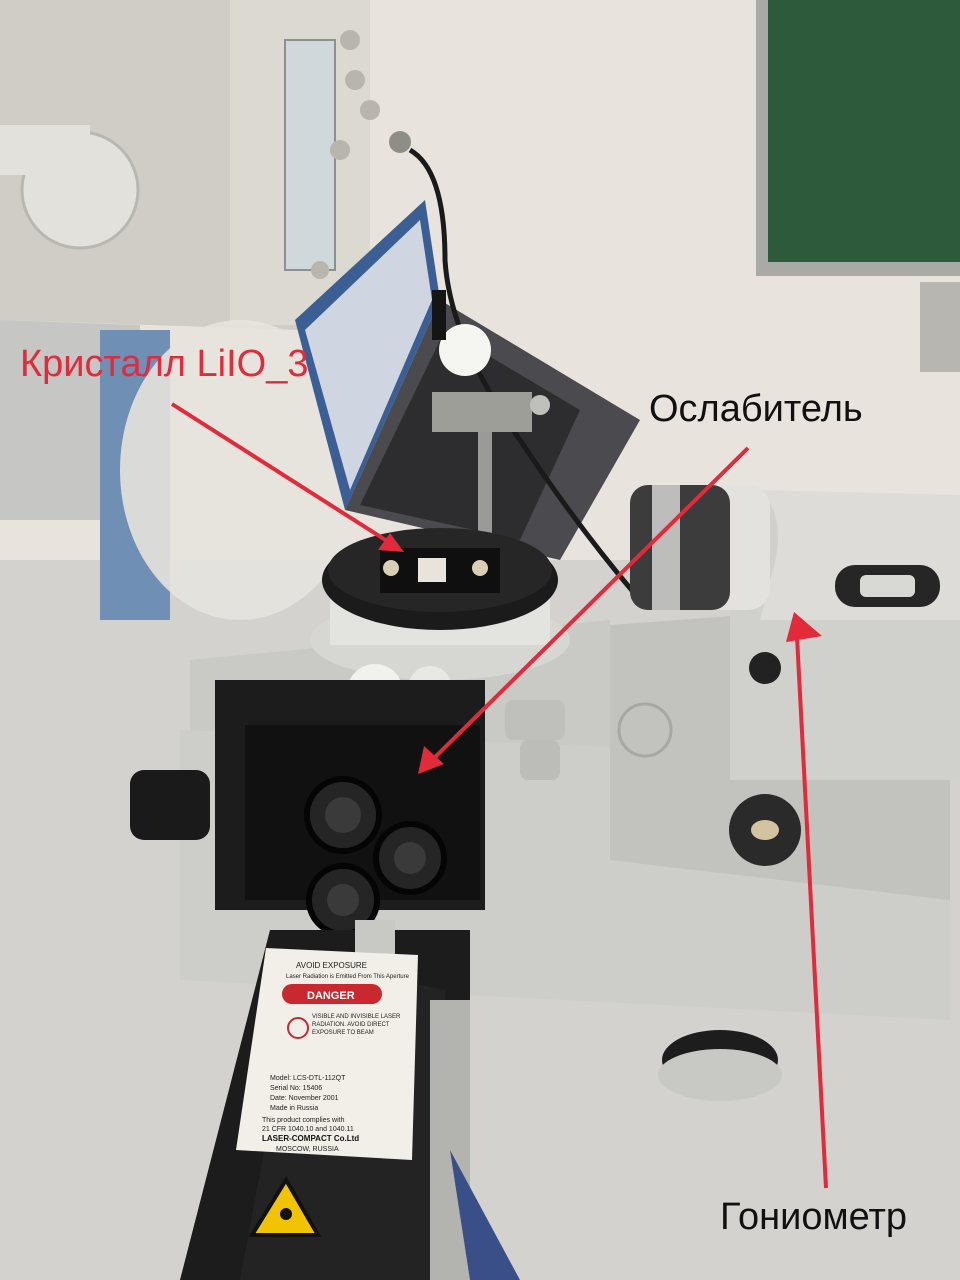  Describe the element at coordinates (331, 996) in the screenshot. I see `plate-danger-text: DANGER` at that location.